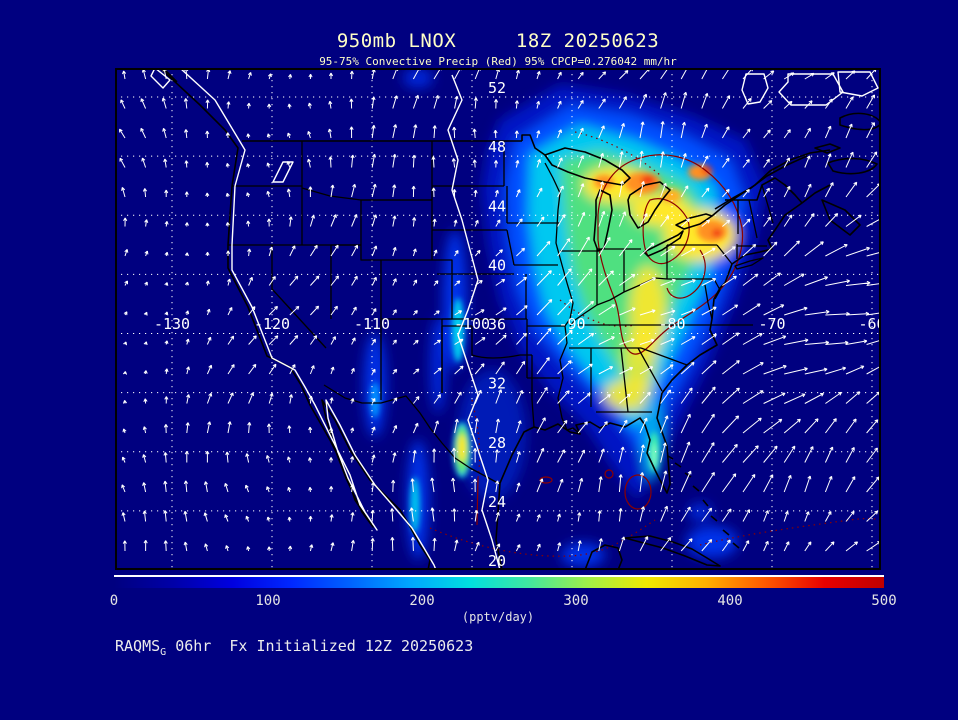 Image resolution: width=958 pixels, height=720 pixels. Describe the element at coordinates (576, 601) in the screenshot. I see `colorbar-tick-label: 300` at that location.